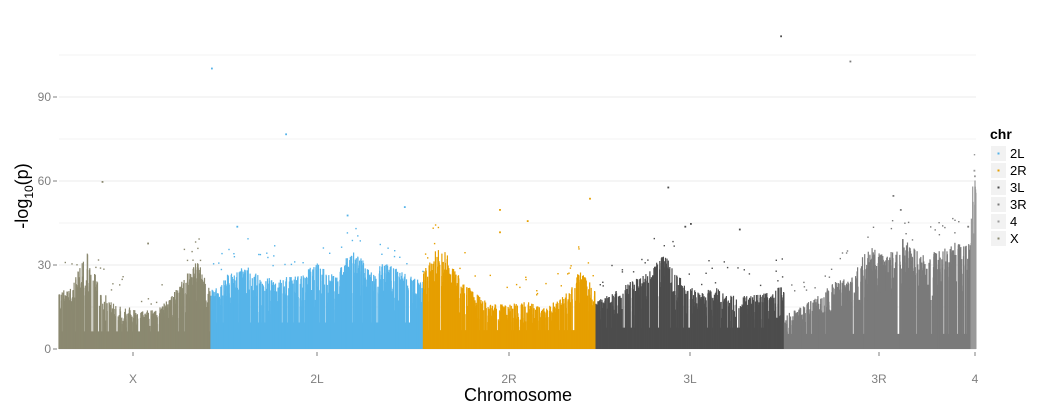 The image size is (1060, 412). What do you see at coordinates (133, 379) in the screenshot?
I see `x-tick-label: X` at bounding box center [133, 379].